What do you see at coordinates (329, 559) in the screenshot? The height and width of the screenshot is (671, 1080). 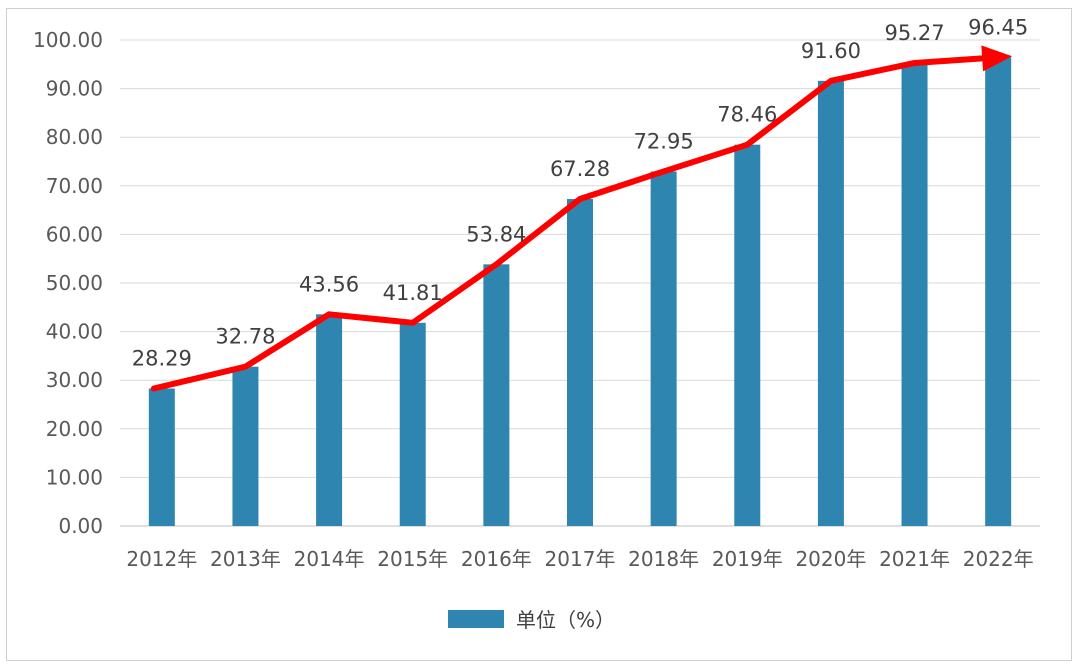 I see `x-tick-label: 2014年` at bounding box center [329, 559].